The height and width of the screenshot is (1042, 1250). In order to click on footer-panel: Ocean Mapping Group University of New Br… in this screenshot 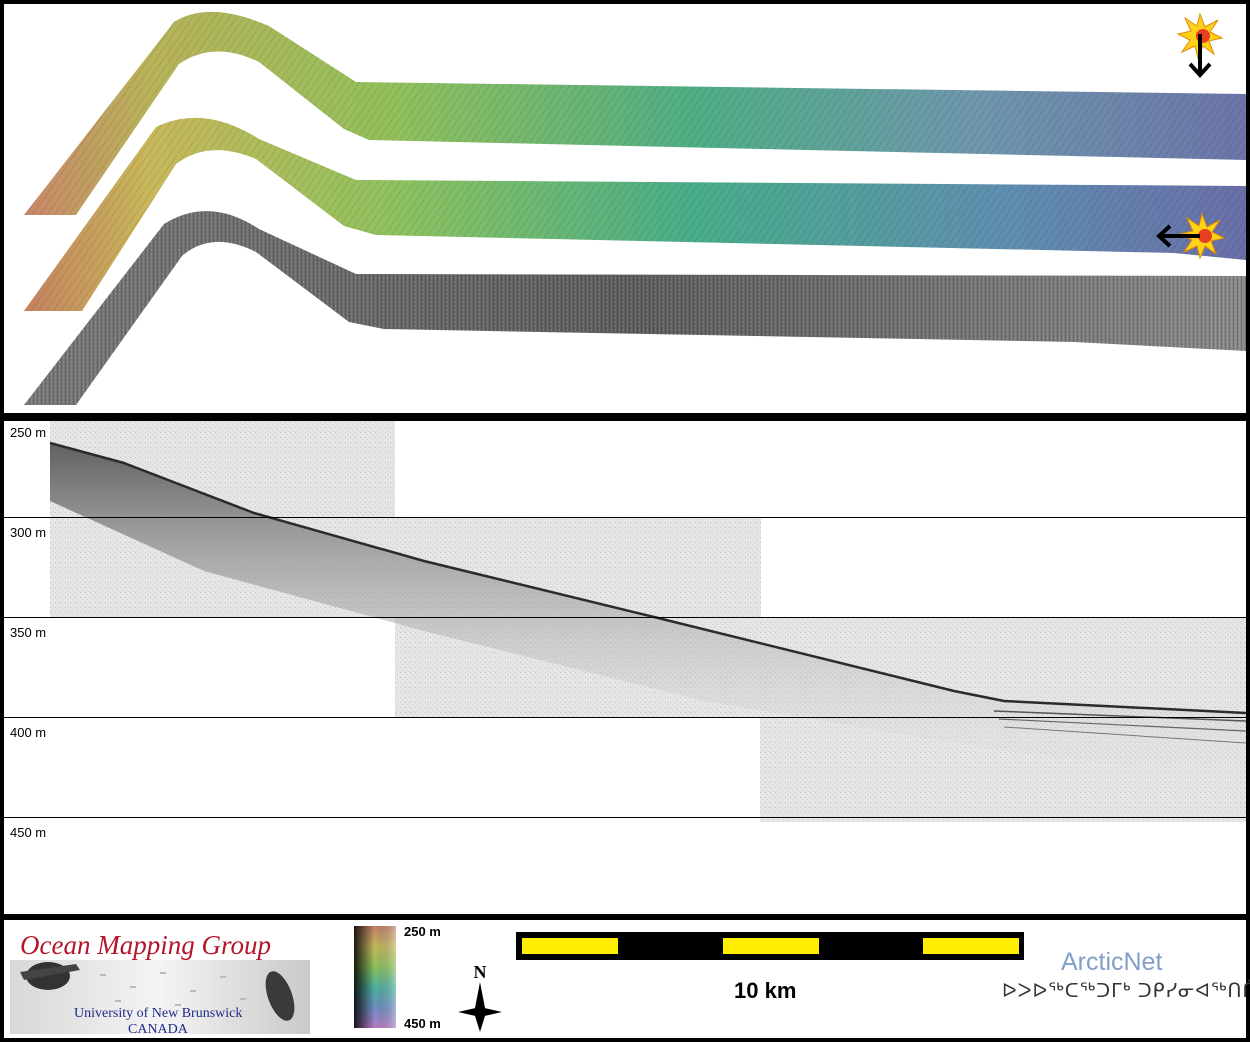, I will do `click(627, 979)`.